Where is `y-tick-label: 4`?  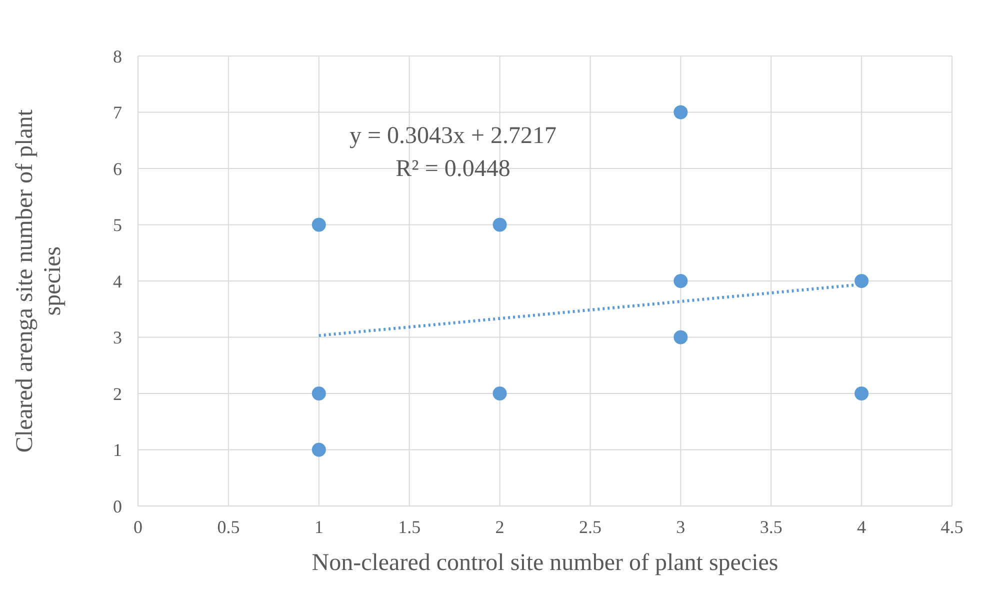
y-tick-label: 4 is located at coordinates (117, 281).